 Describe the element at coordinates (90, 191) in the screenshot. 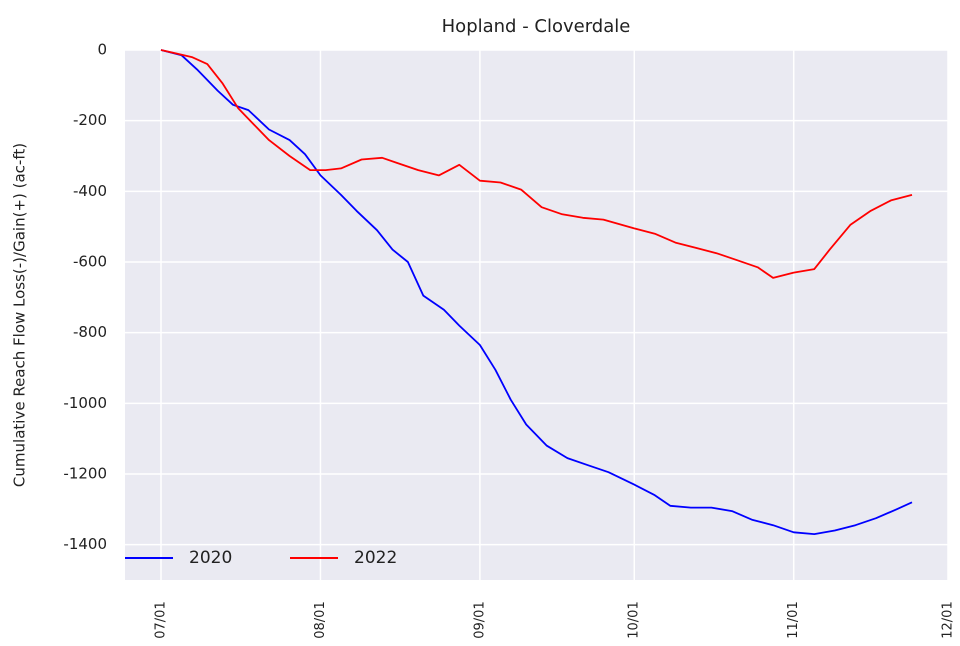

I see `y-tick-label: -400` at that location.